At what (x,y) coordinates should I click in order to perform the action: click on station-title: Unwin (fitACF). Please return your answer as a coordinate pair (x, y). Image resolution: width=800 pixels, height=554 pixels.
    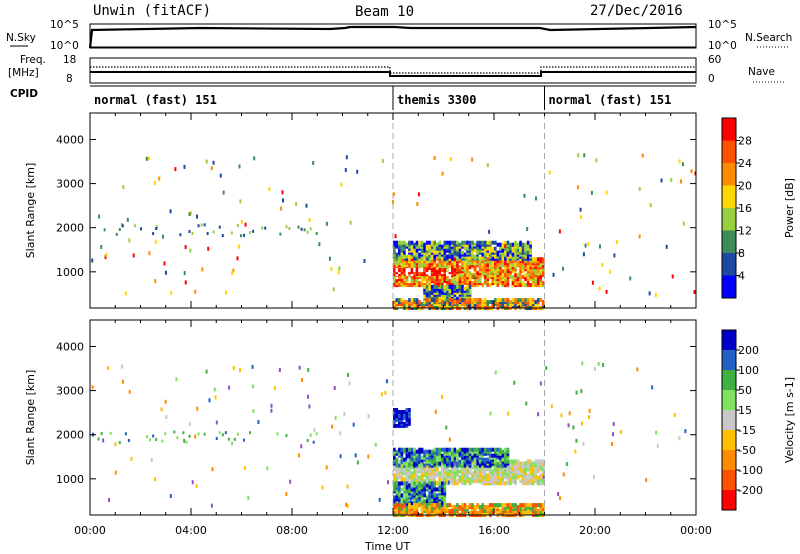
    Looking at the image, I should click on (152, 11).